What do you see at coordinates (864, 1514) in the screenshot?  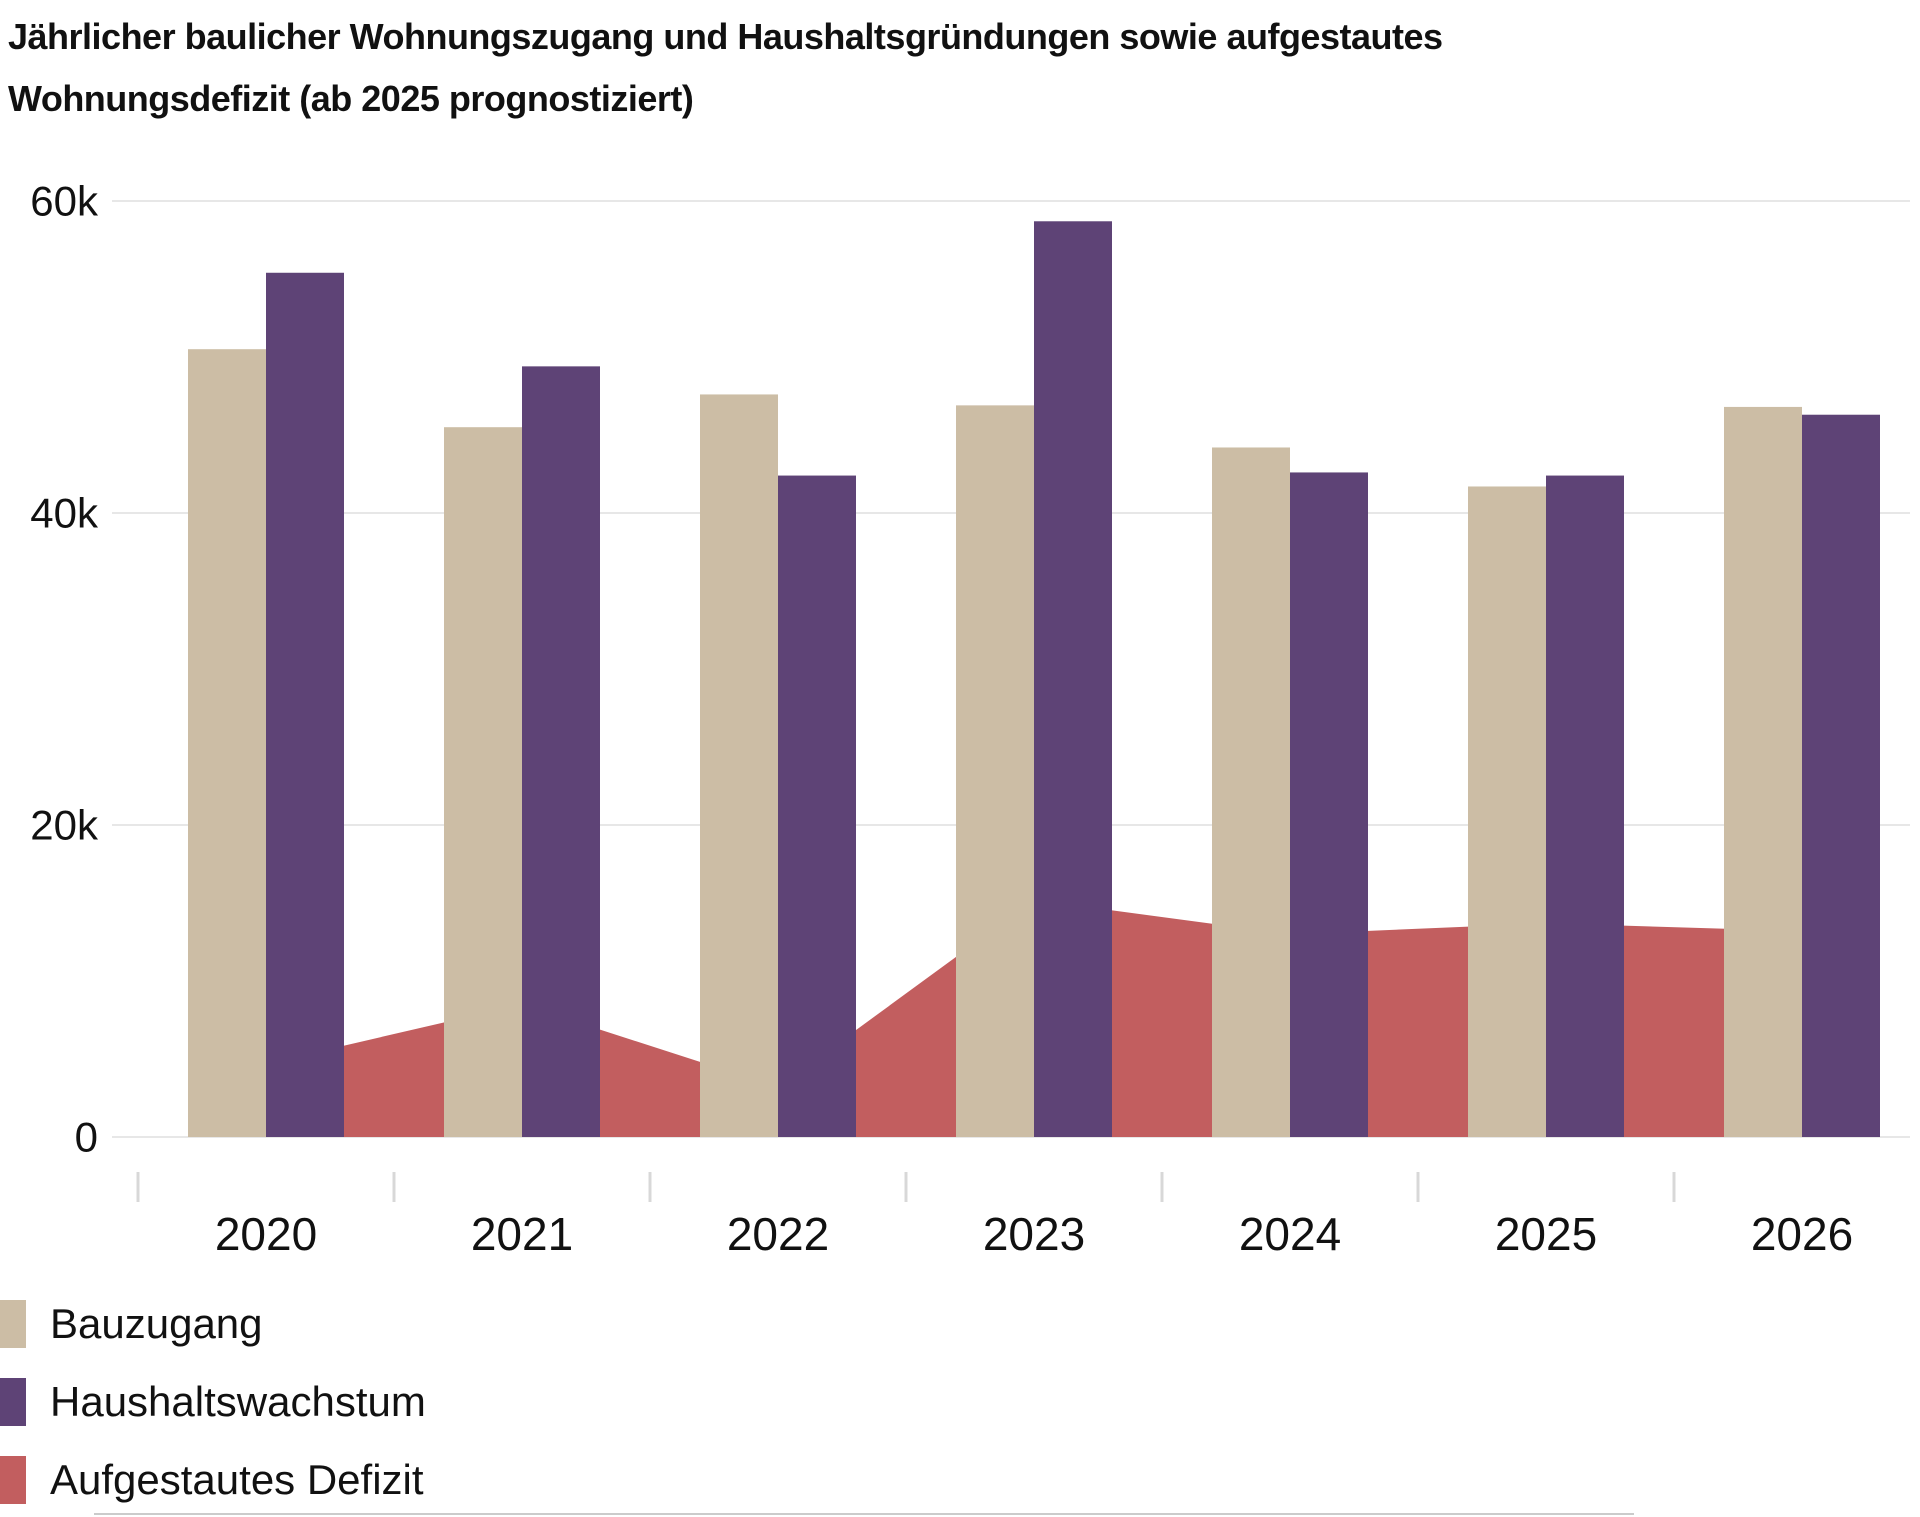 I see `bottom-divider` at bounding box center [864, 1514].